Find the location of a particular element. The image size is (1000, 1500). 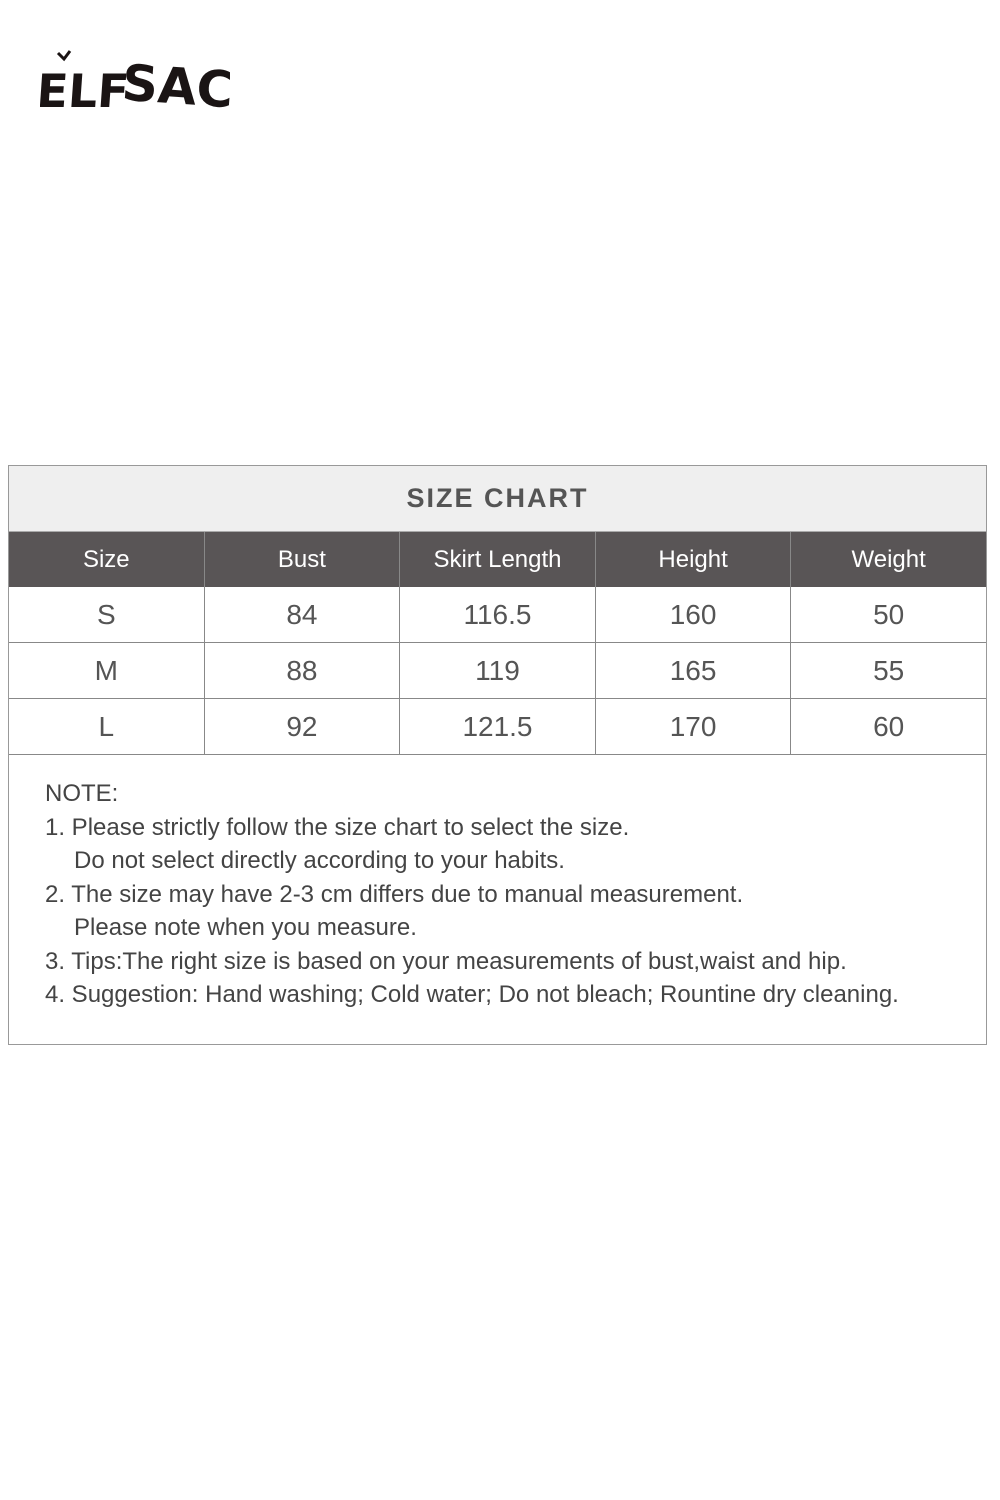

table-cell: 121.5 is located at coordinates (498, 726).